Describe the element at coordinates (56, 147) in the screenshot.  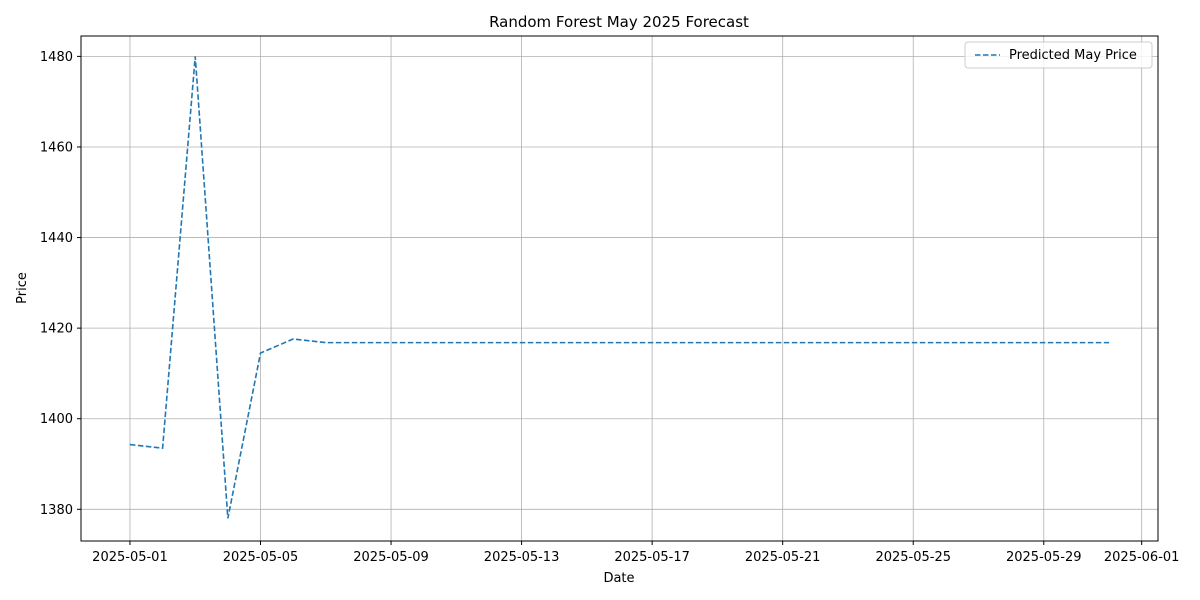
I see `y-tick-label: 1460` at that location.